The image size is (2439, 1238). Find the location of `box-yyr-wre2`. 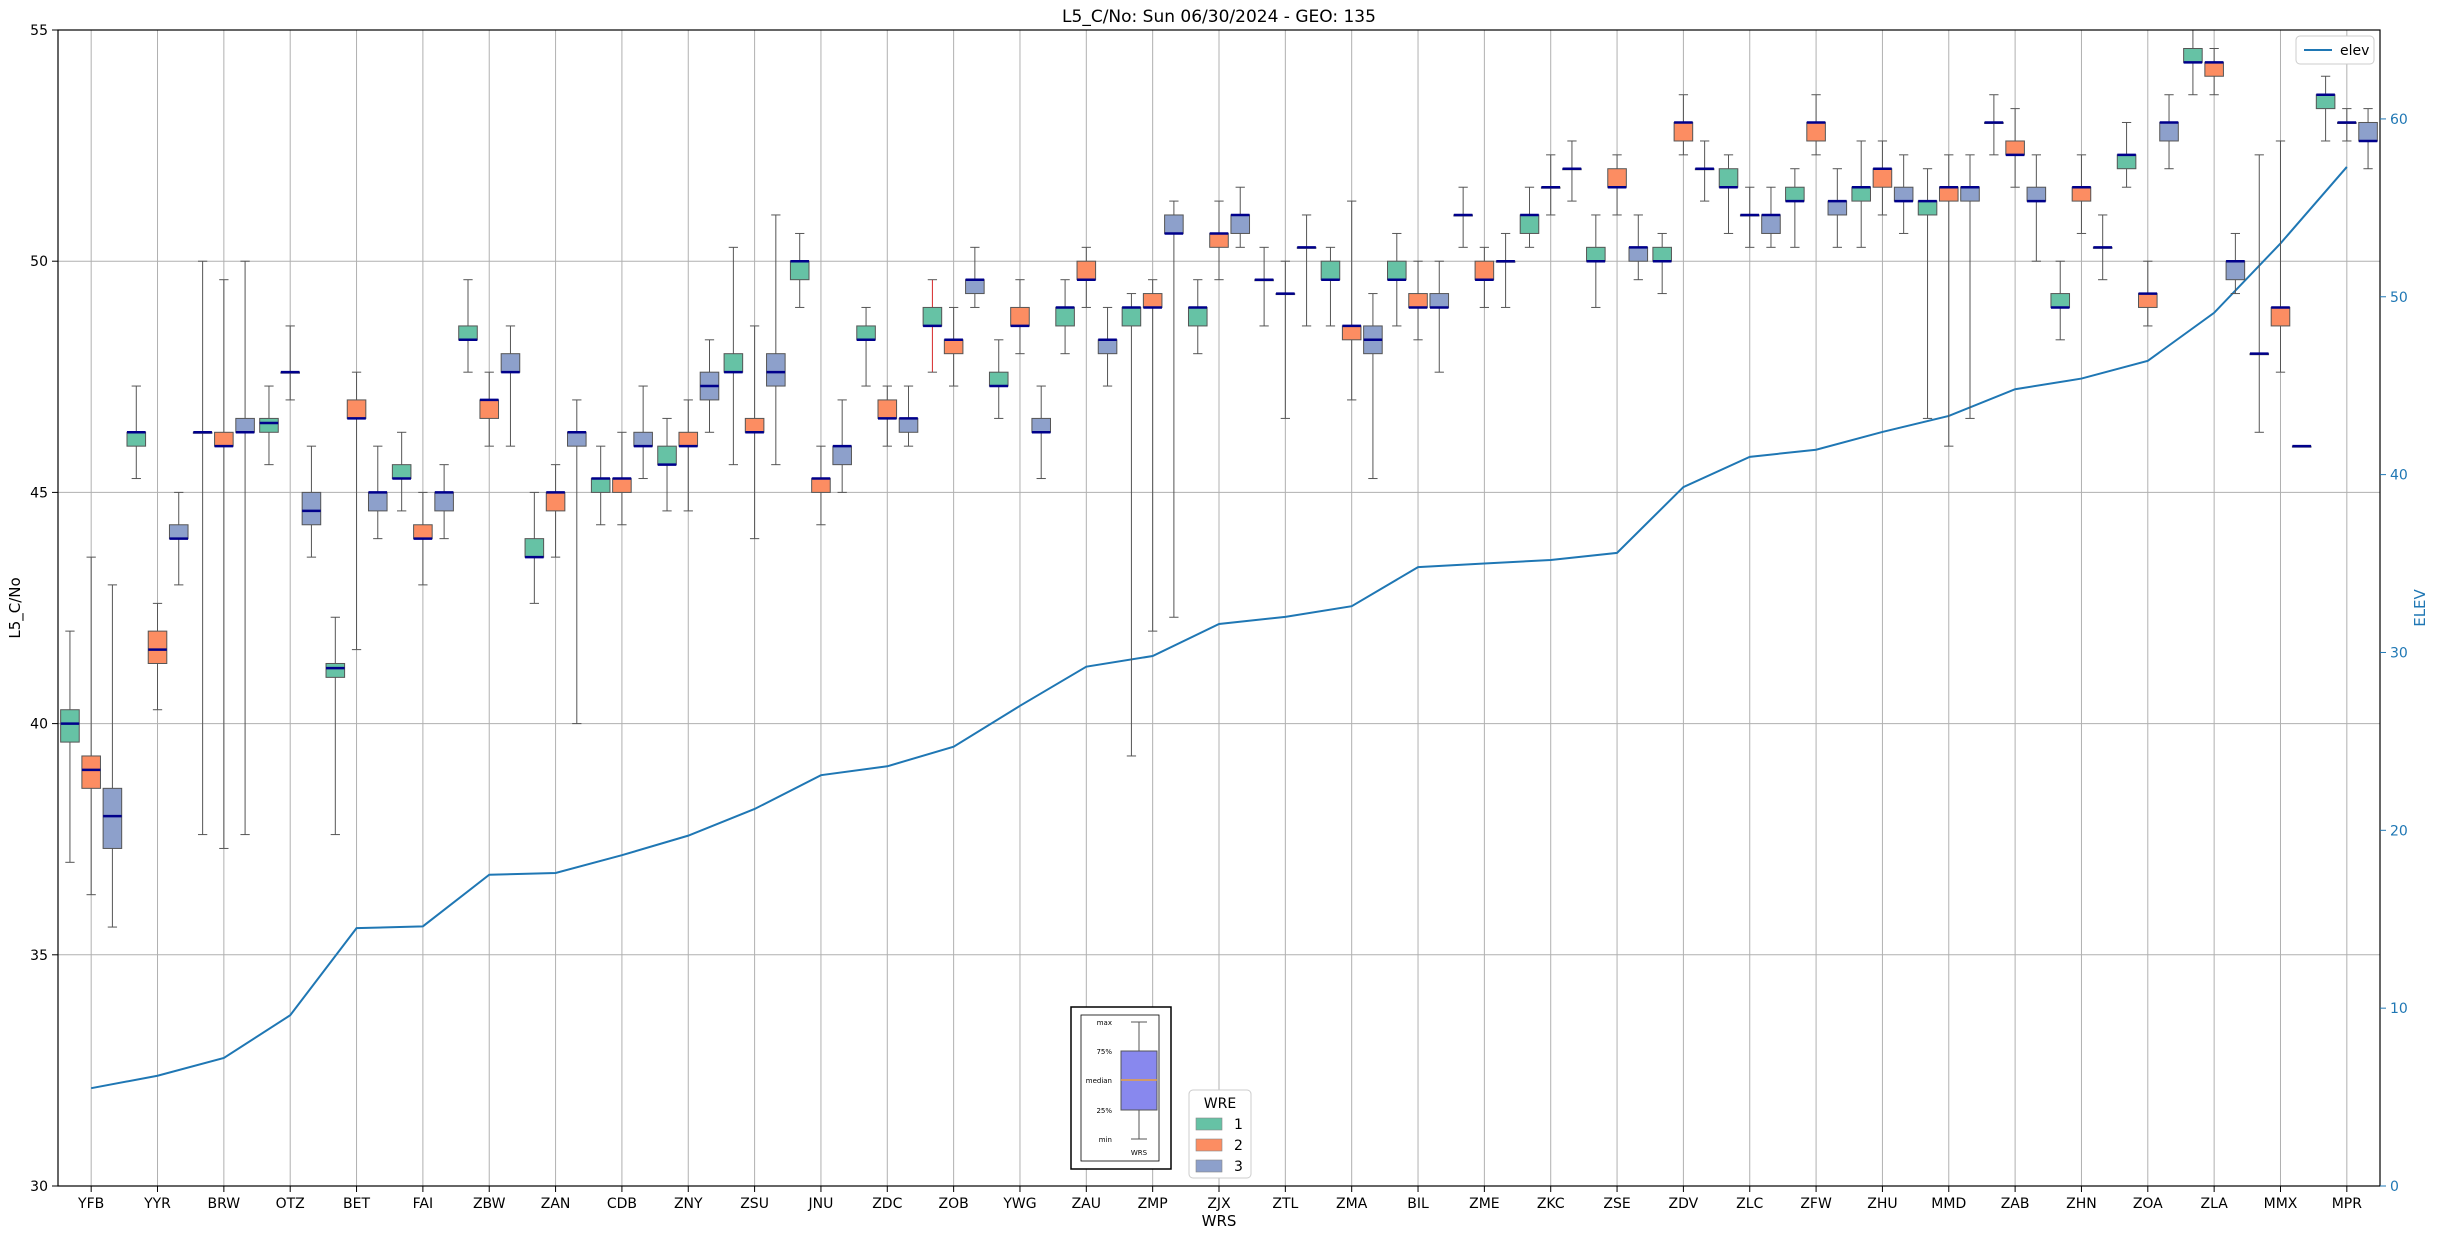

box-yyr-wre2 is located at coordinates (157, 656).